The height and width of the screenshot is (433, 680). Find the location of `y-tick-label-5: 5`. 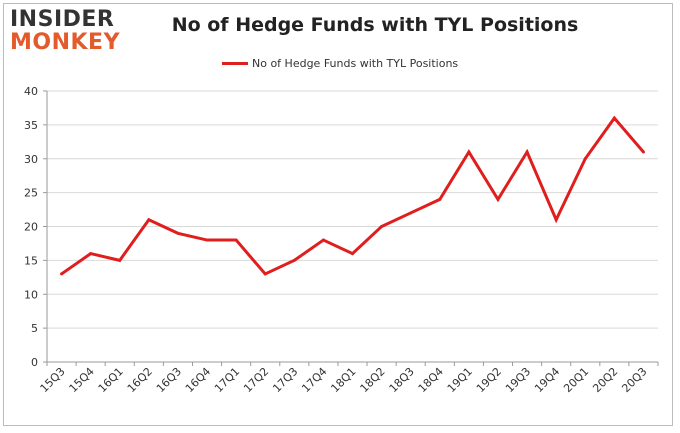

y-tick-label-5: 5 is located at coordinates (34, 328).